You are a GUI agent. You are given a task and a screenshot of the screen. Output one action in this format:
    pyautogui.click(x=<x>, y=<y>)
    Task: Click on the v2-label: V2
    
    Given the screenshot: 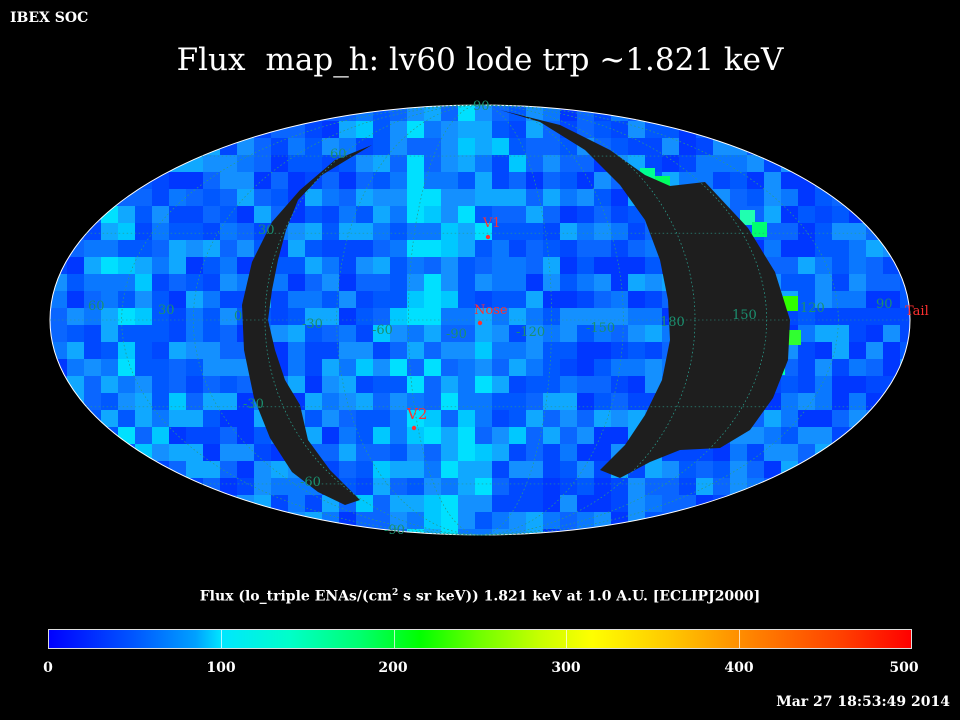 What is the action you would take?
    pyautogui.click(x=416, y=414)
    